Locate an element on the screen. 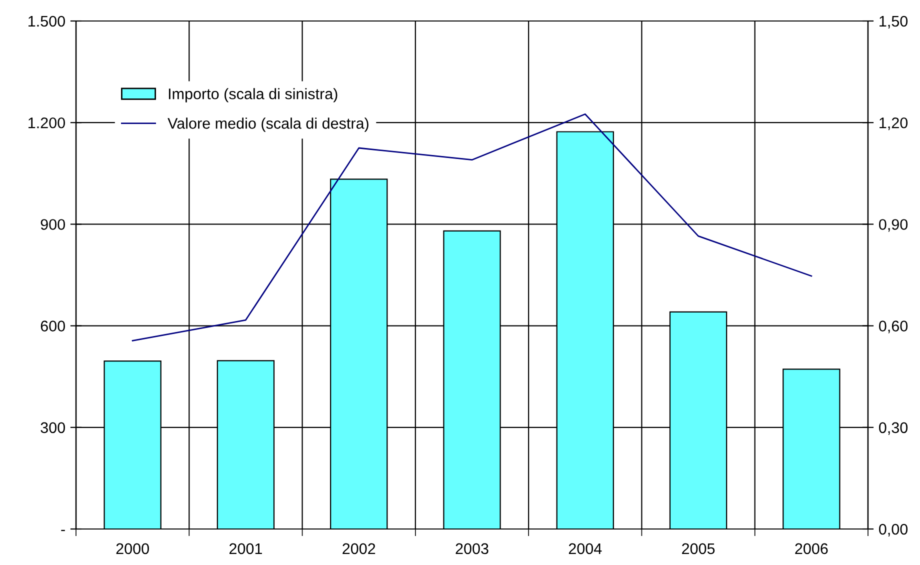 The image size is (920, 565). x-tick-label: 2001 is located at coordinates (245, 548).